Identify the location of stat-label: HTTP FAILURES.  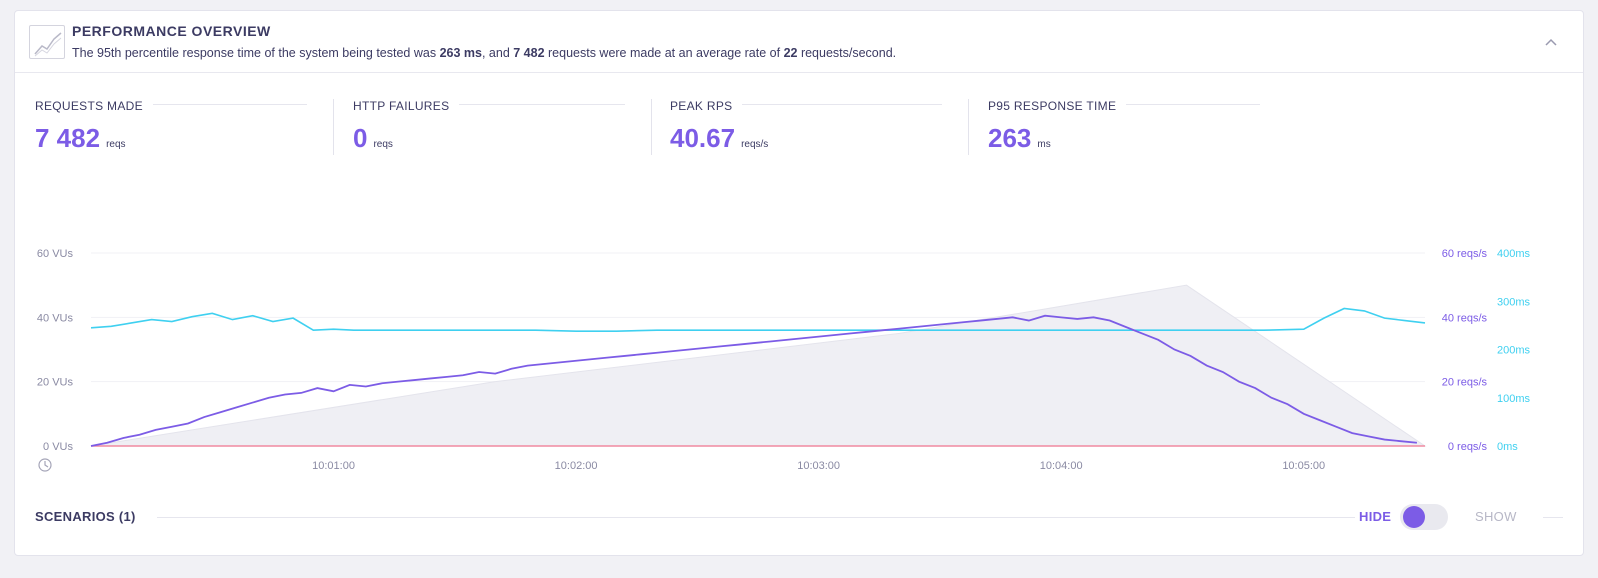
(406, 106).